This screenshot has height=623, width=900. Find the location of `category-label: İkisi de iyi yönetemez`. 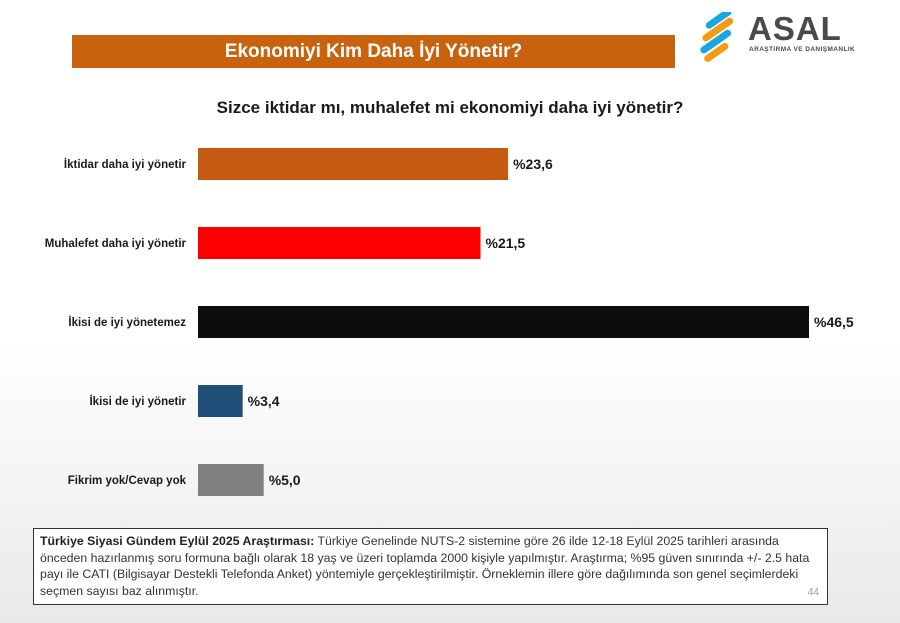

category-label: İkisi de iyi yönetemez is located at coordinates (127, 322).